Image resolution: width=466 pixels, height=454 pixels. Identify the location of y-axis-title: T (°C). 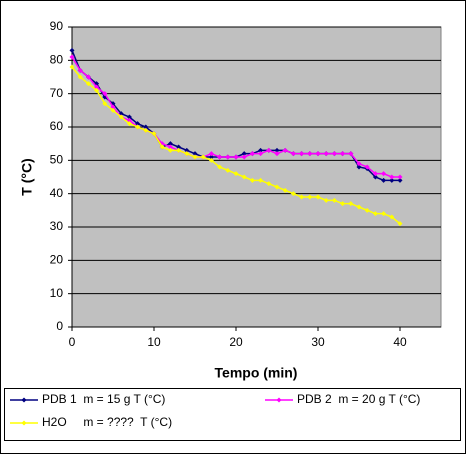
(27, 176).